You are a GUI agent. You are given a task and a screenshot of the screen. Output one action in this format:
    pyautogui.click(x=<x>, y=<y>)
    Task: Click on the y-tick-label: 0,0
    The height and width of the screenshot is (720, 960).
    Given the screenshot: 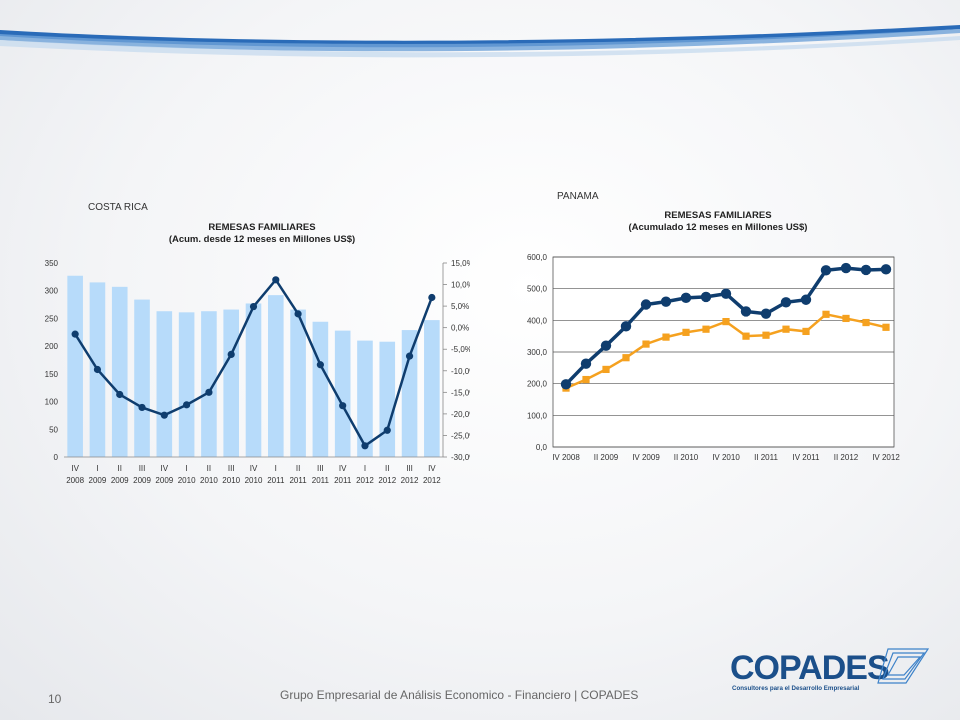 What is the action you would take?
    pyautogui.click(x=542, y=447)
    